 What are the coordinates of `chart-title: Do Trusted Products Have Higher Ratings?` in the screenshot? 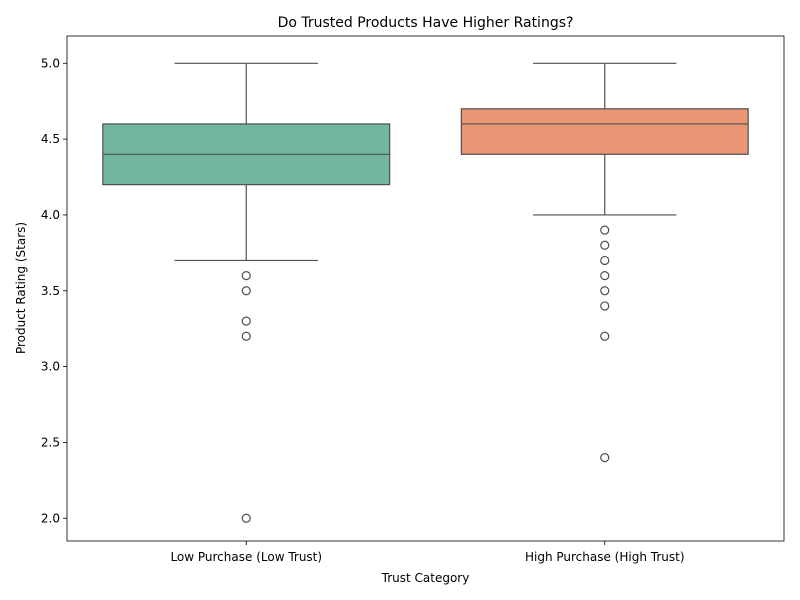 It's located at (426, 23).